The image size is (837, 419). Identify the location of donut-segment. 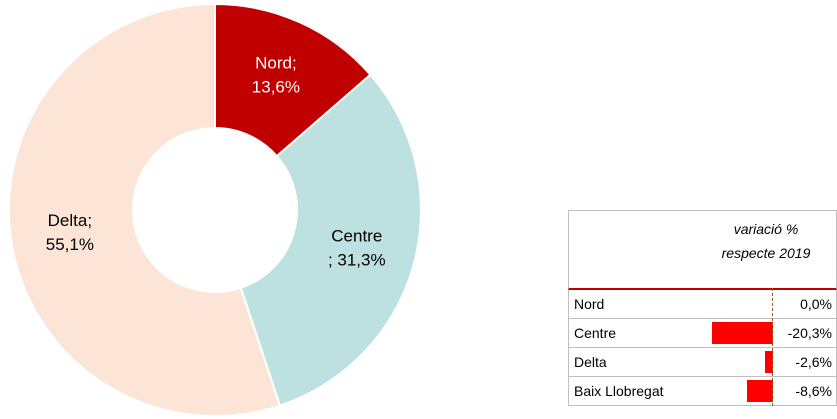
(293, 80).